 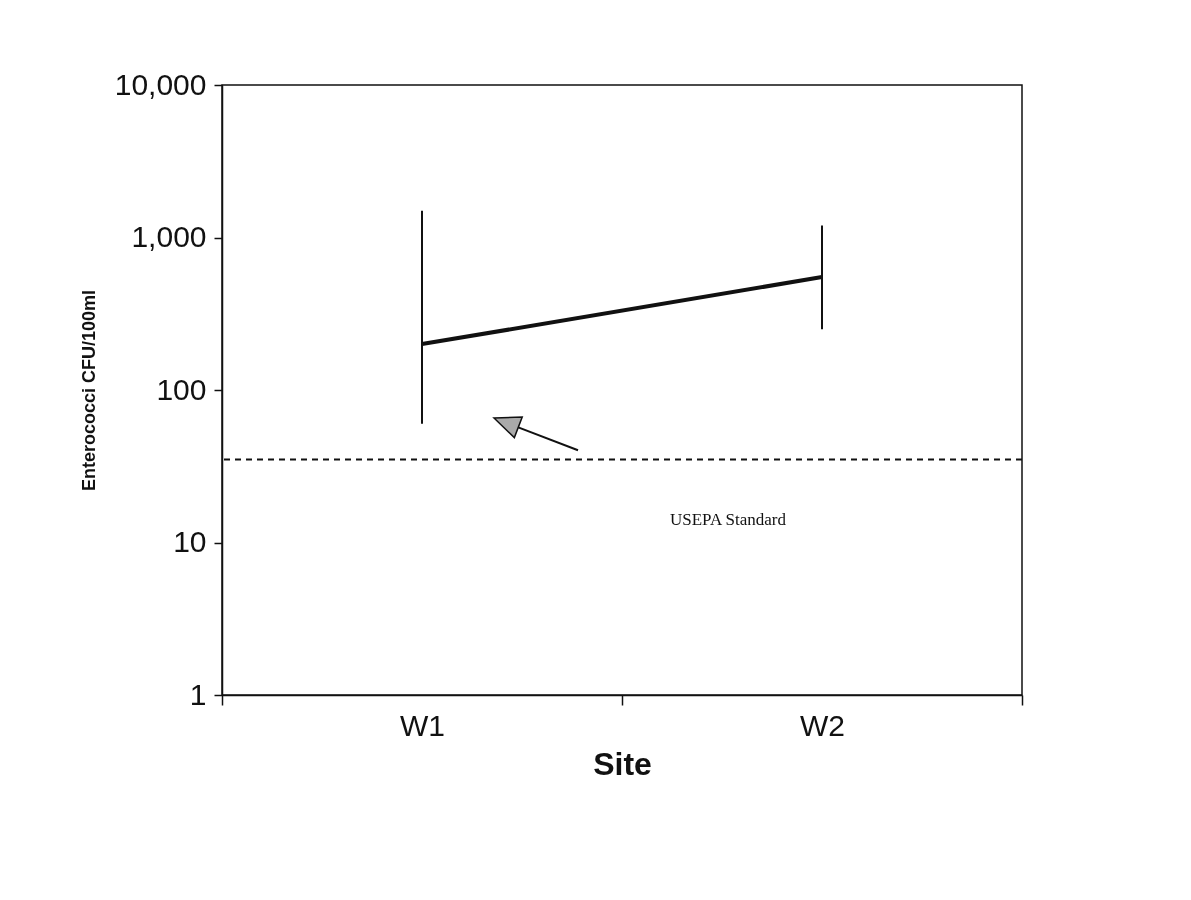 I want to click on y-tick-label: 1, so click(x=198, y=694).